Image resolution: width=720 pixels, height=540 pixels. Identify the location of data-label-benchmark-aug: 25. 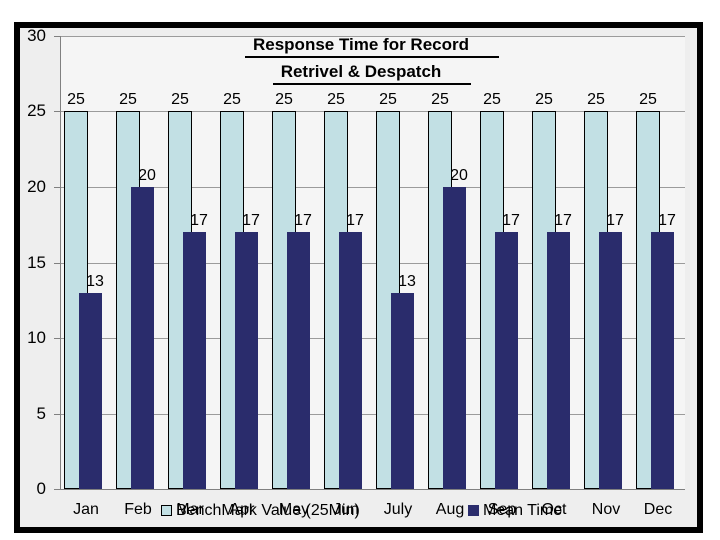
(440, 99).